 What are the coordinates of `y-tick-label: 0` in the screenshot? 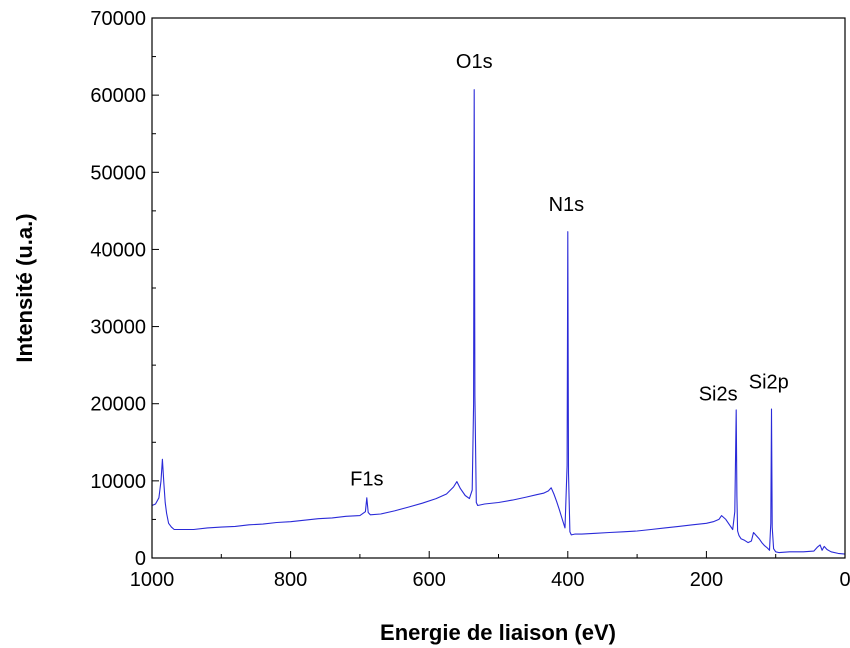 It's located at (140, 559).